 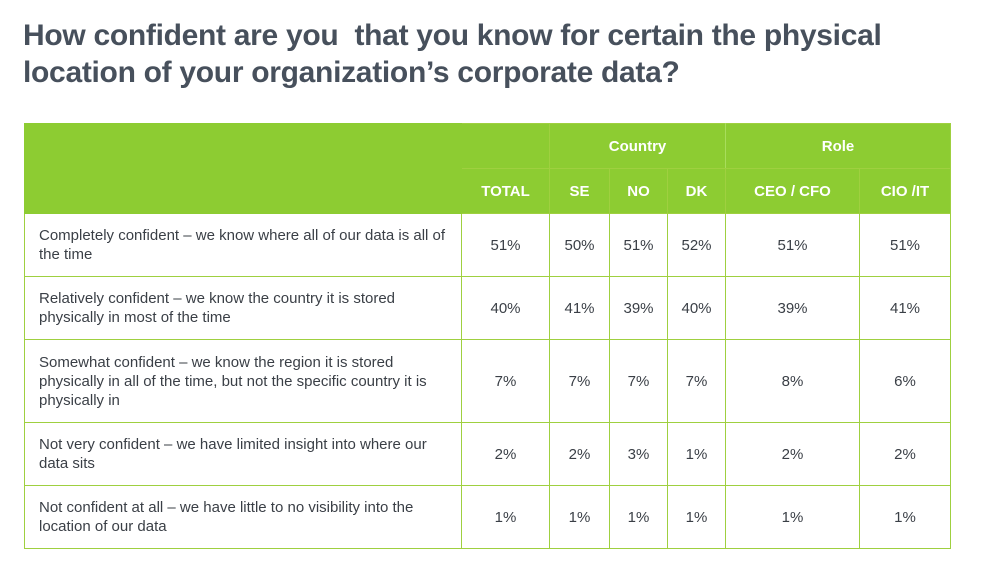 What do you see at coordinates (905, 381) in the screenshot?
I see `cell-cio-it: 6%` at bounding box center [905, 381].